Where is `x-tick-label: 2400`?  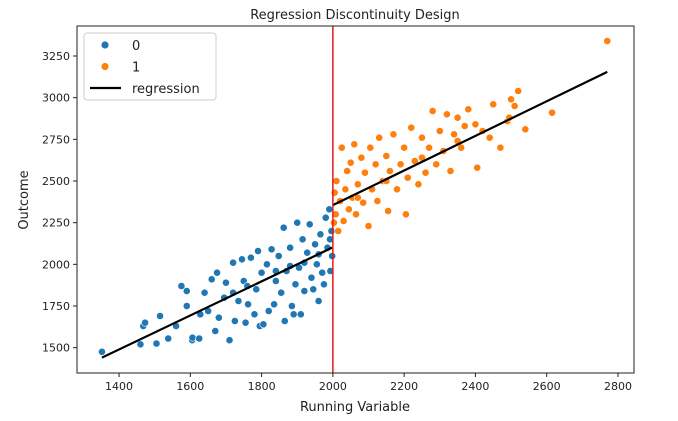 x-tick-label: 2400 is located at coordinates (475, 386).